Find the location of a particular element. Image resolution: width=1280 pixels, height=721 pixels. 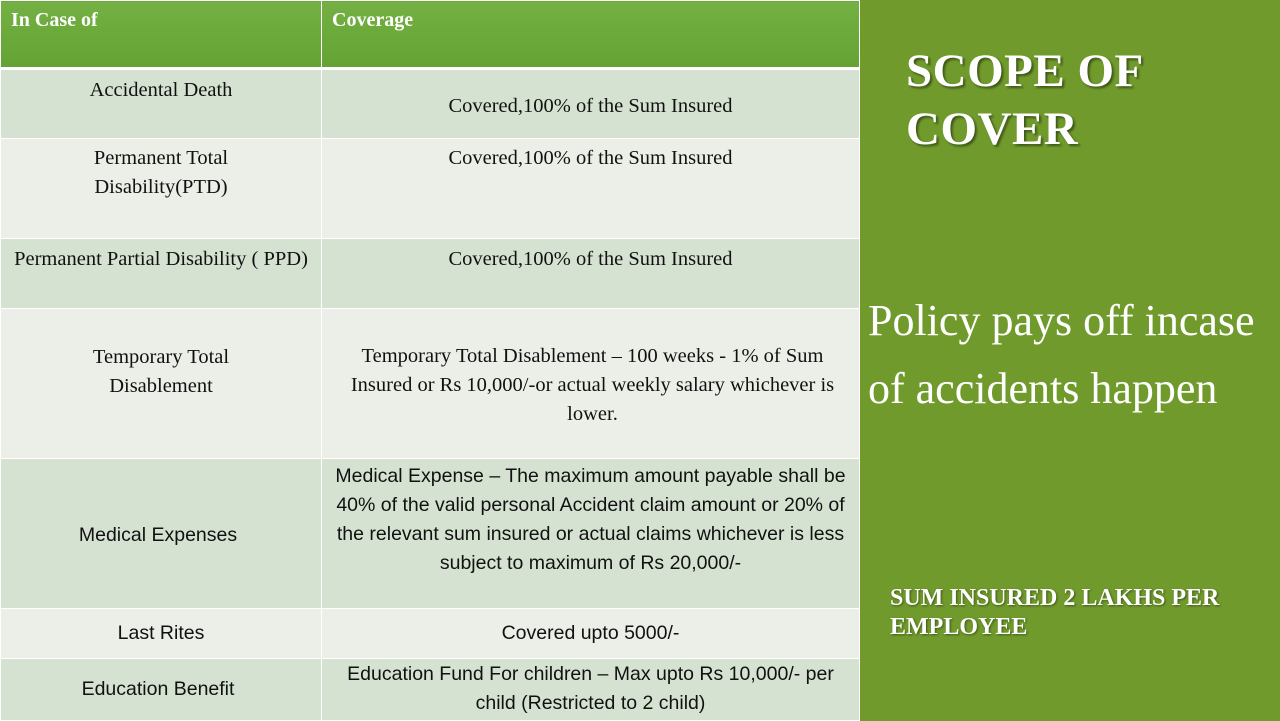

column-header-case: In Case of is located at coordinates (161, 35).